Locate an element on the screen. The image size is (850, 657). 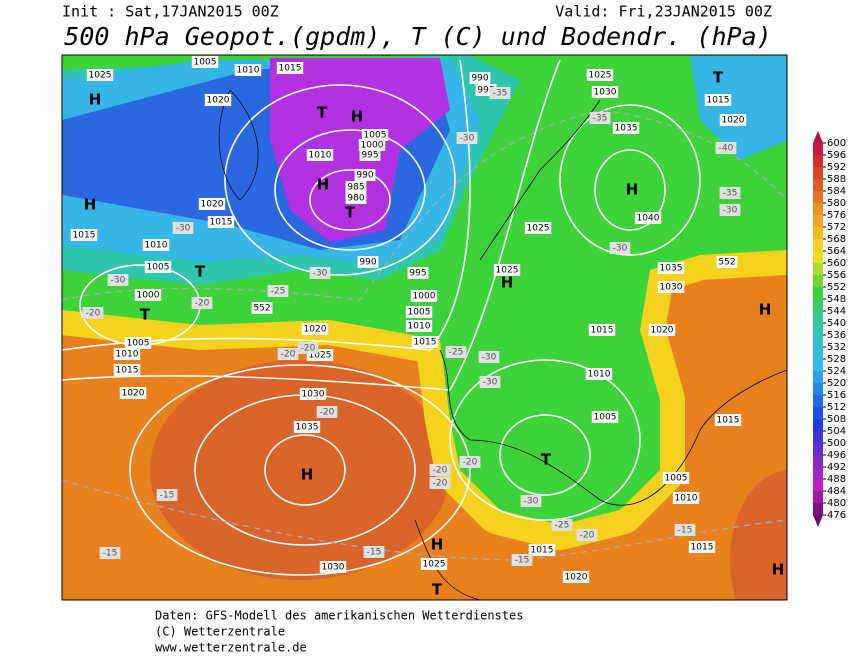
isotherm-label: -40 is located at coordinates (726, 149).